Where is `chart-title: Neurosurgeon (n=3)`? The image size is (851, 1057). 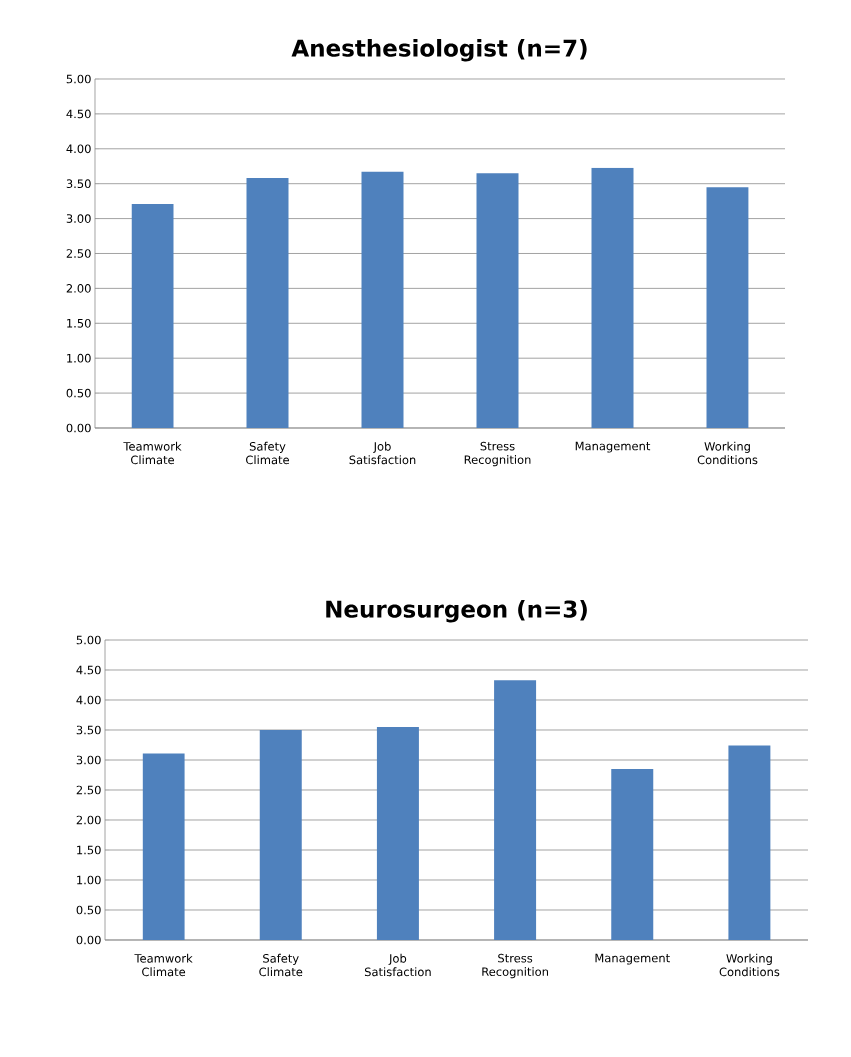
chart-title: Neurosurgeon (n=3) is located at coordinates (456, 611).